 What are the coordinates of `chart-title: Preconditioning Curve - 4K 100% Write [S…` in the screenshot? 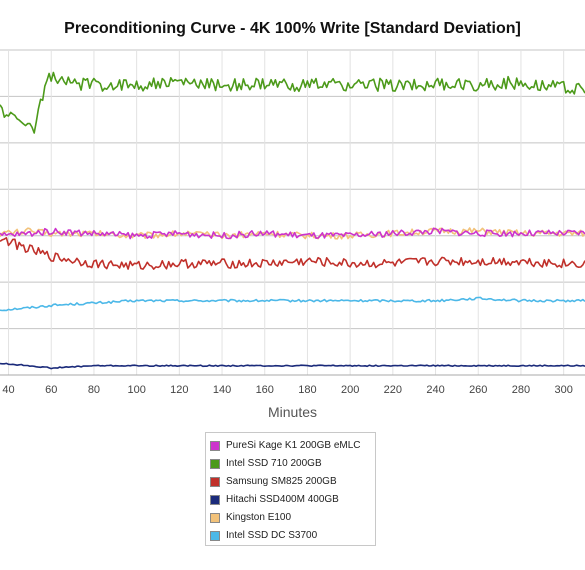 It's located at (292, 28).